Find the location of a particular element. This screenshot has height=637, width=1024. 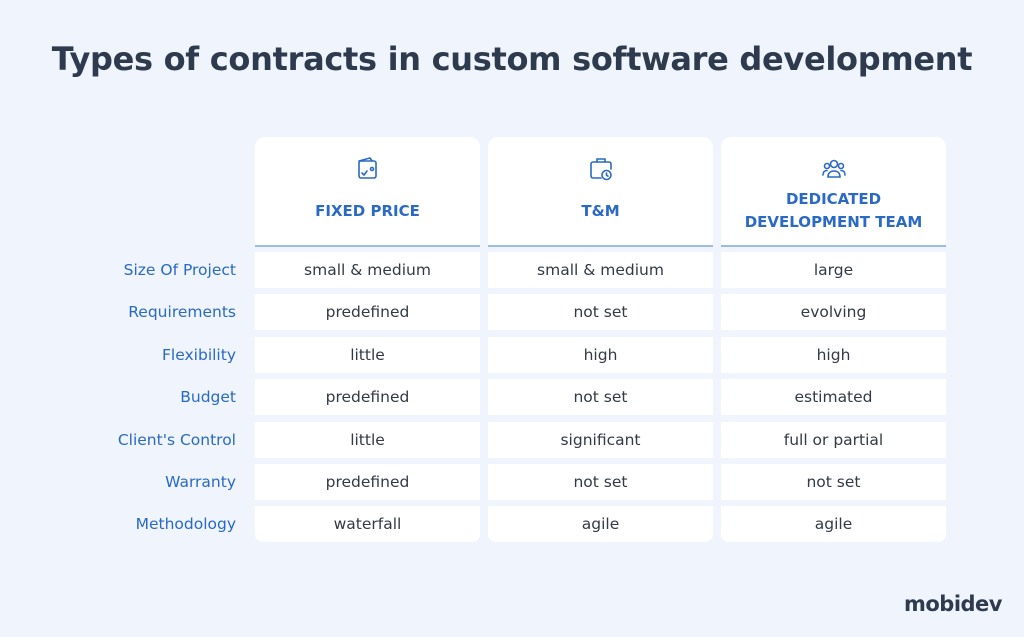

row-label: Requirements is located at coordinates (182, 312).